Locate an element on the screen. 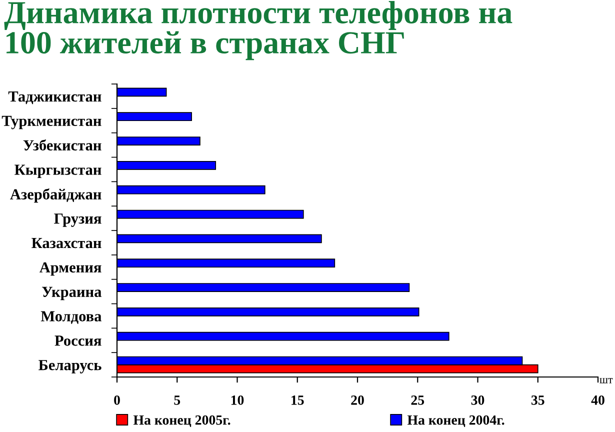  y-tick-label: Молдова is located at coordinates (71, 317).